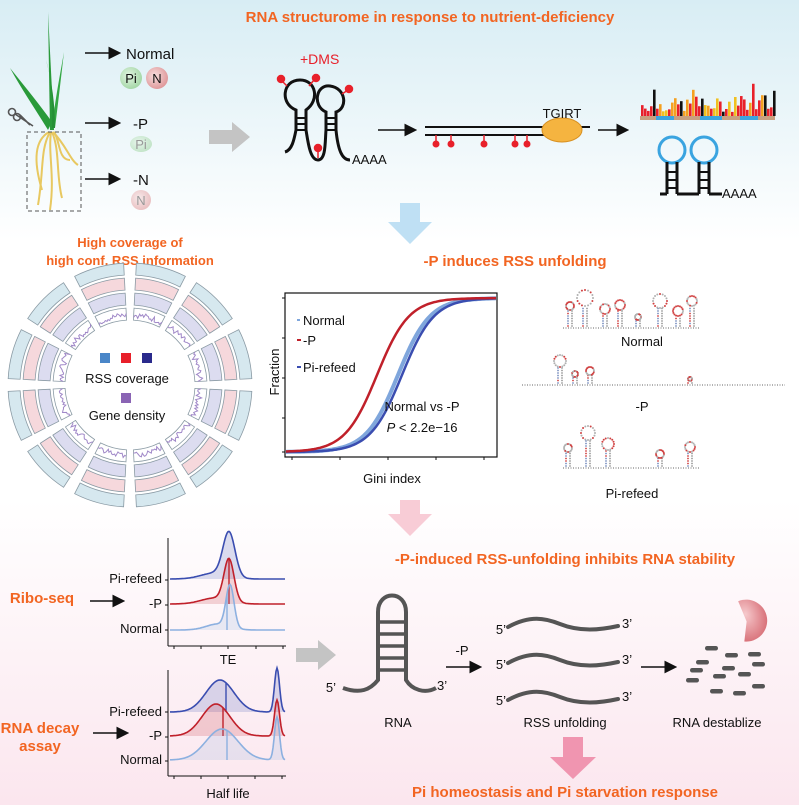  Describe the element at coordinates (135, 711) in the screenshot. I see `hl-track-pi-refeed: Pi-refeed` at that location.